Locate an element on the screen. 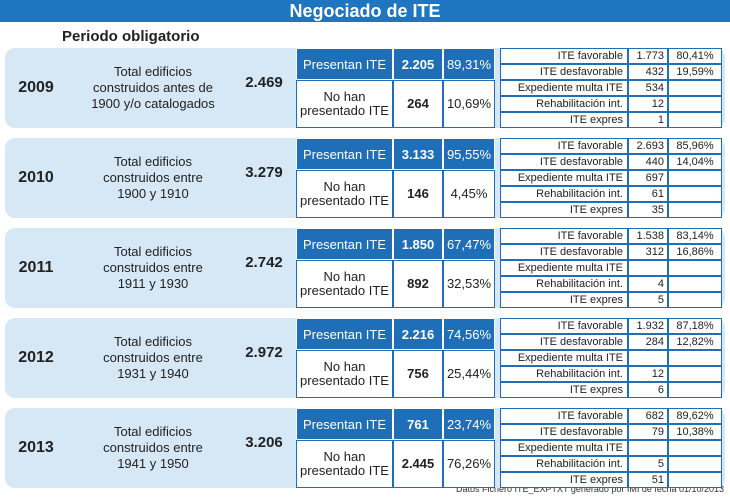  status-count: 146 is located at coordinates (418, 194).